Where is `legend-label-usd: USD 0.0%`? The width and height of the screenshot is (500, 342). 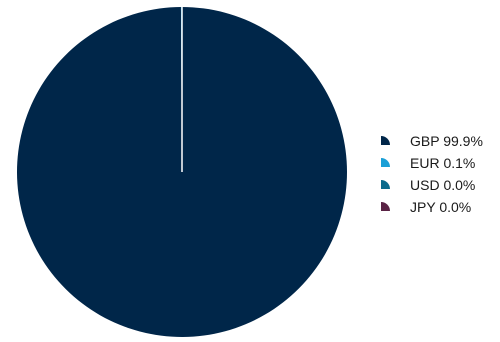
legend-label-usd: USD 0.0% is located at coordinates (442, 185).